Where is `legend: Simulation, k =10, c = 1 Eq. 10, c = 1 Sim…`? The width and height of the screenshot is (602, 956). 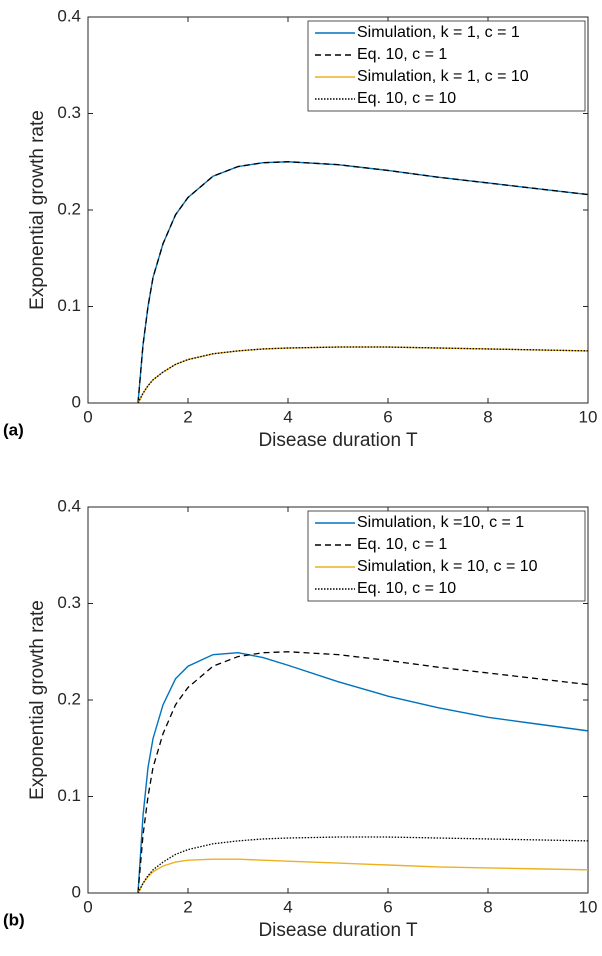 legend: Simulation, k =10, c = 1 Eq. 10, c = 1 Sim… is located at coordinates (446, 556).